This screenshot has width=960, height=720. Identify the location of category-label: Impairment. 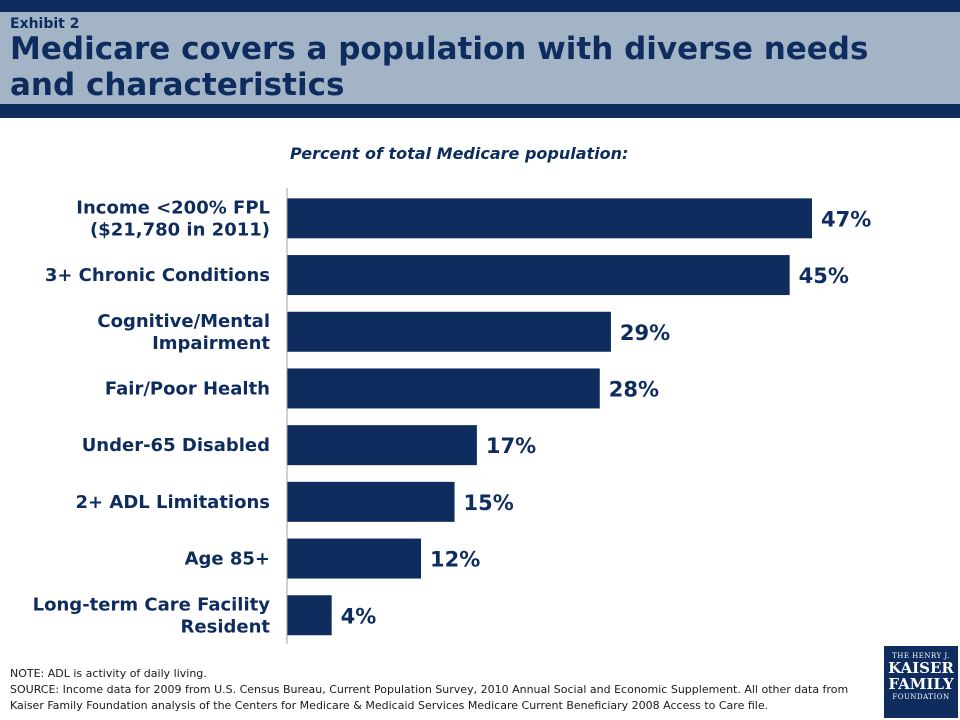
(211, 343).